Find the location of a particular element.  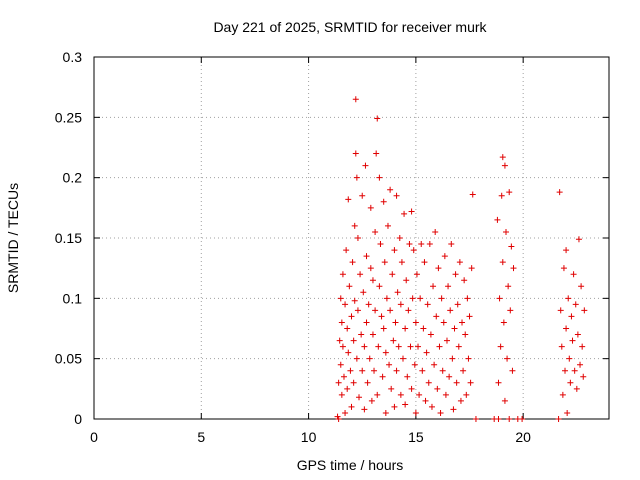

x-tick-label: 10 is located at coordinates (309, 437).